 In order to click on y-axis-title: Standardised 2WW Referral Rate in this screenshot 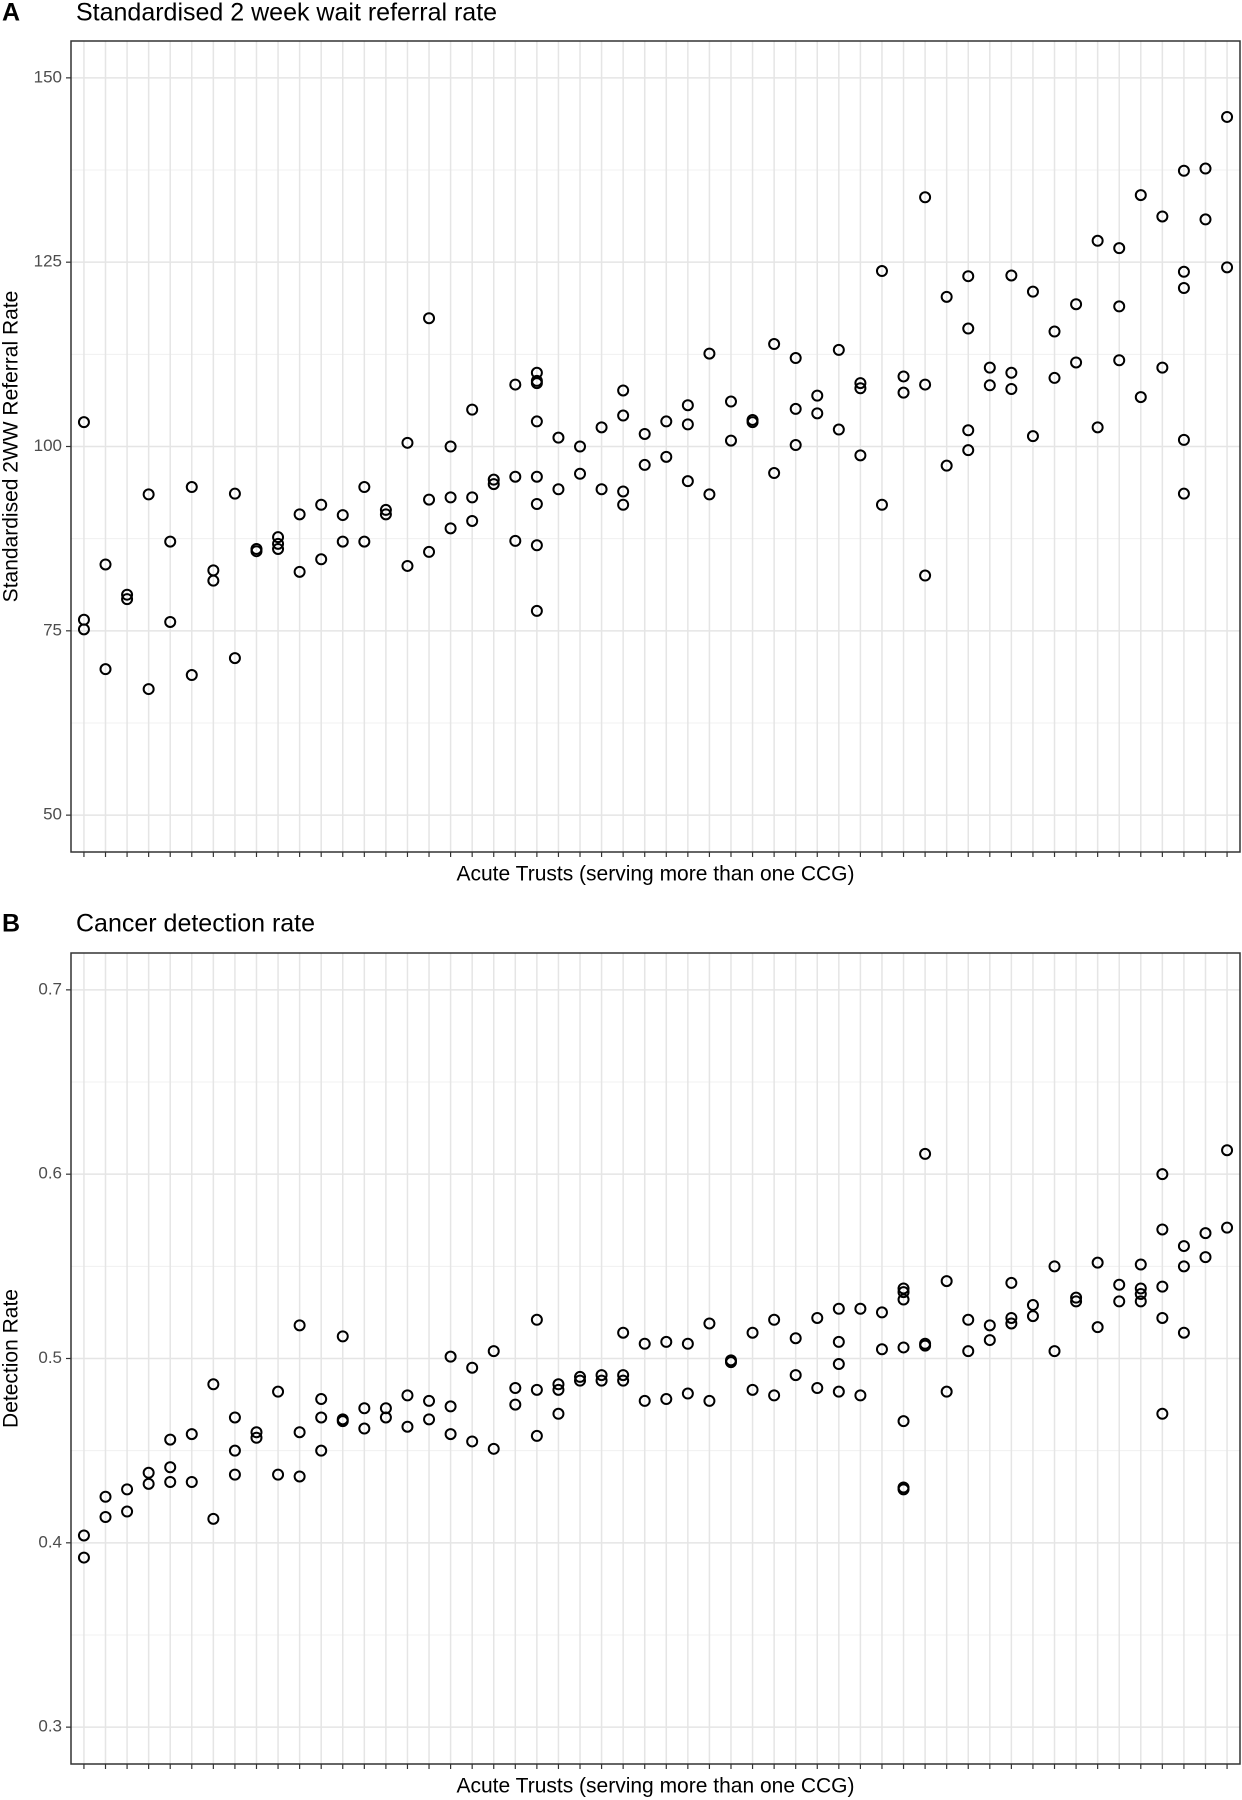, I will do `click(11, 447)`.